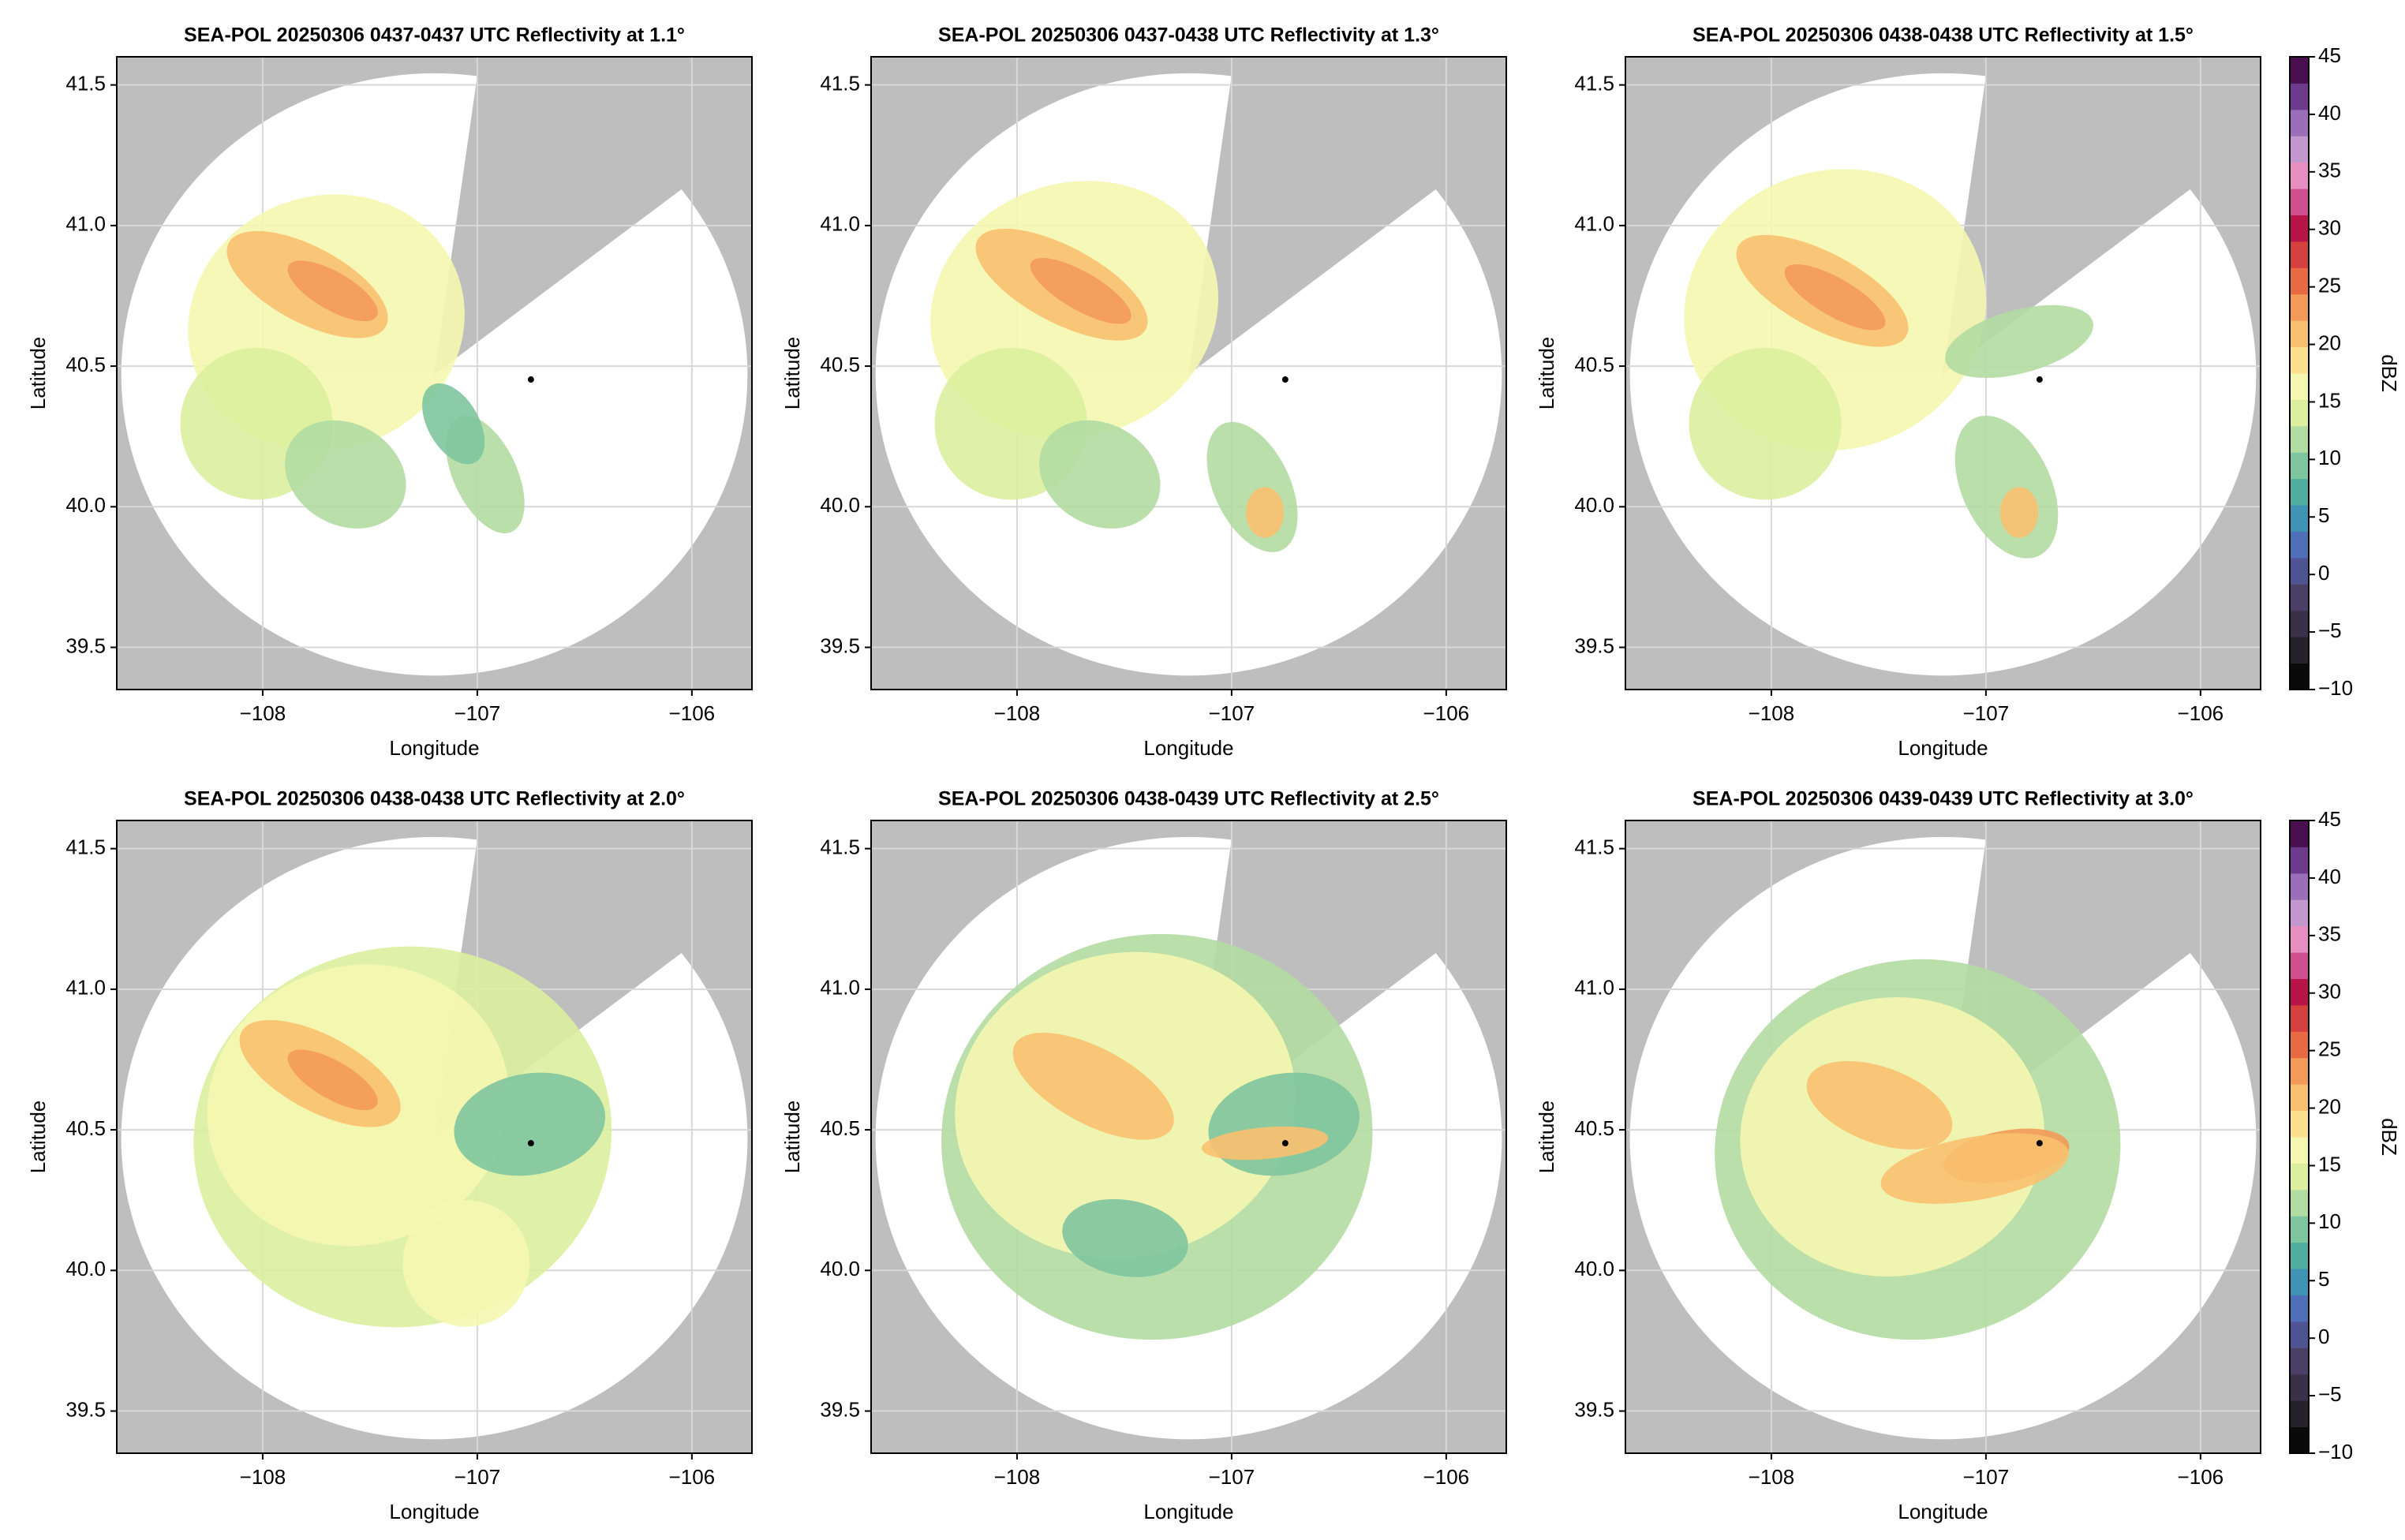 The image size is (2405, 1540). I want to click on x-tick-label: −108, so click(1018, 713).